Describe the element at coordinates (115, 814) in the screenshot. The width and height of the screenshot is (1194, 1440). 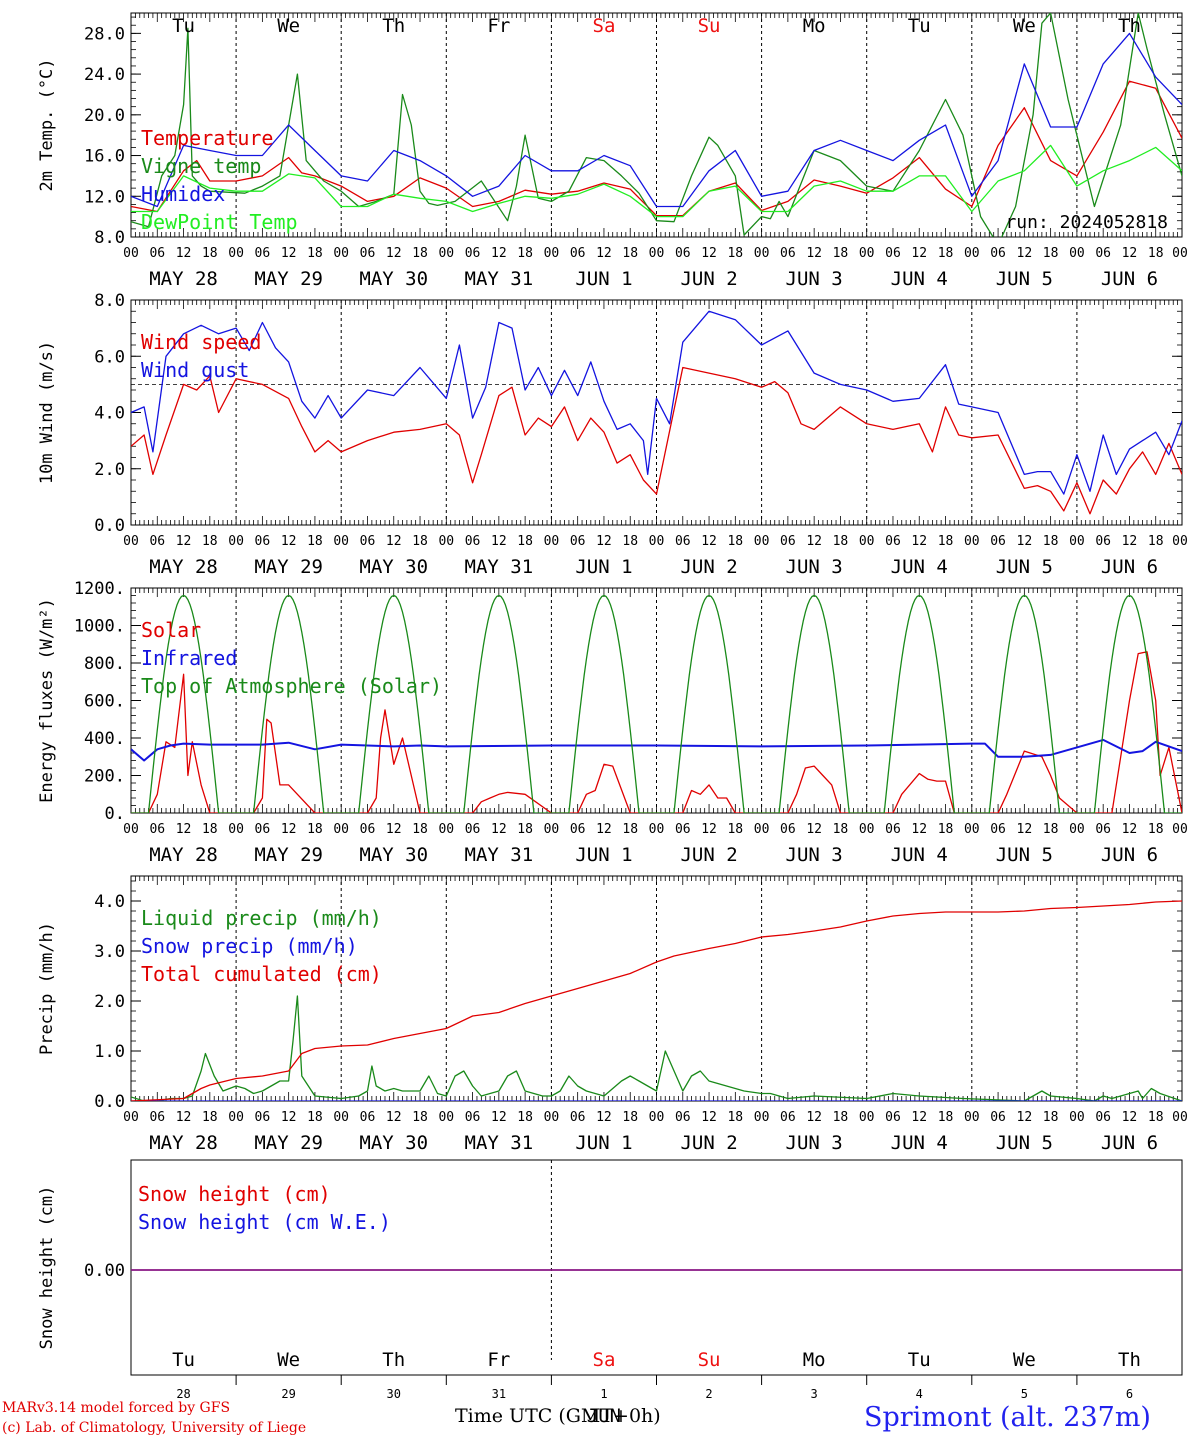
I see `y-tick-label: 0.` at that location.